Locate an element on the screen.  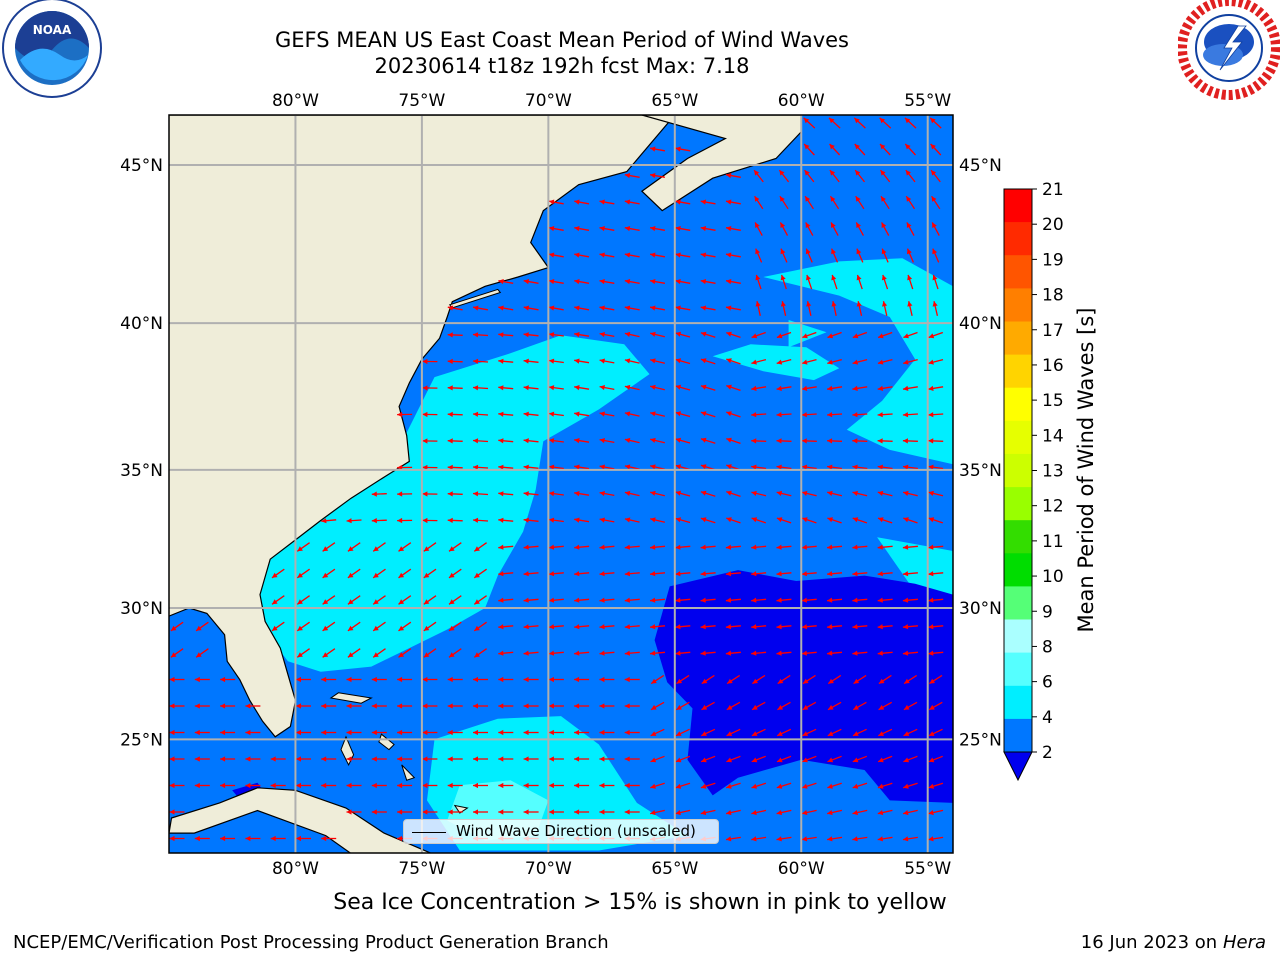
lon-tick-label-bottom: 60°W is located at coordinates (801, 869).